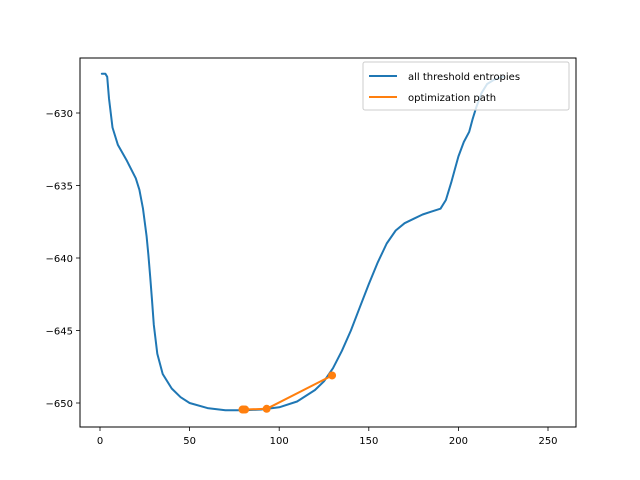  I want to click on x-tick-label: 150, so click(368, 441).